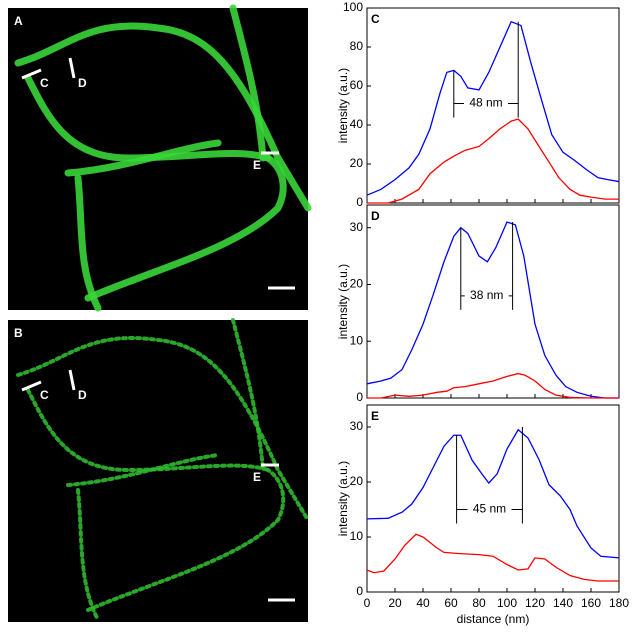  I want to click on x-tick-label: 20, so click(395, 603).